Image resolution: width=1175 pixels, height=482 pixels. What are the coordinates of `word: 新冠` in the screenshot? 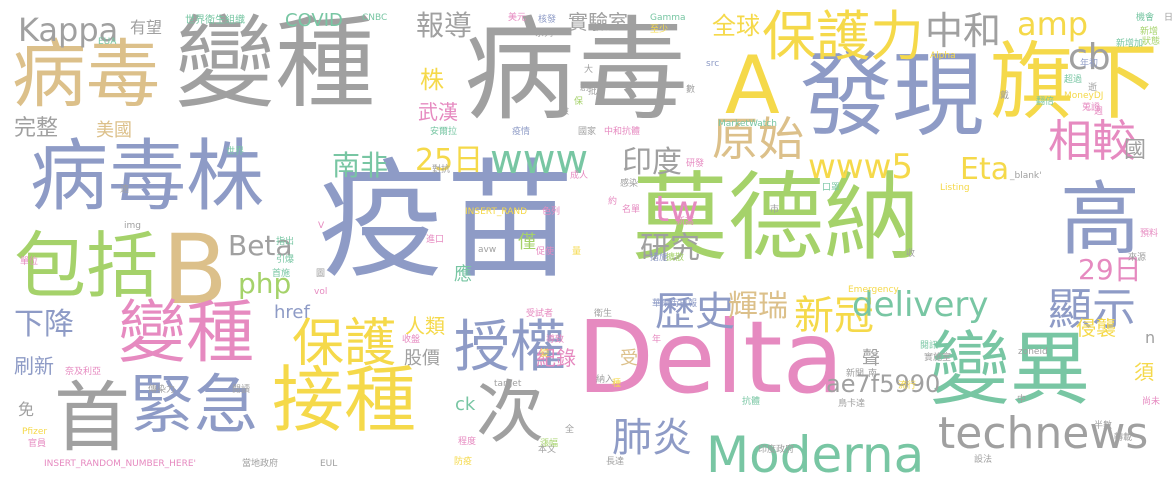 It's located at (834, 316).